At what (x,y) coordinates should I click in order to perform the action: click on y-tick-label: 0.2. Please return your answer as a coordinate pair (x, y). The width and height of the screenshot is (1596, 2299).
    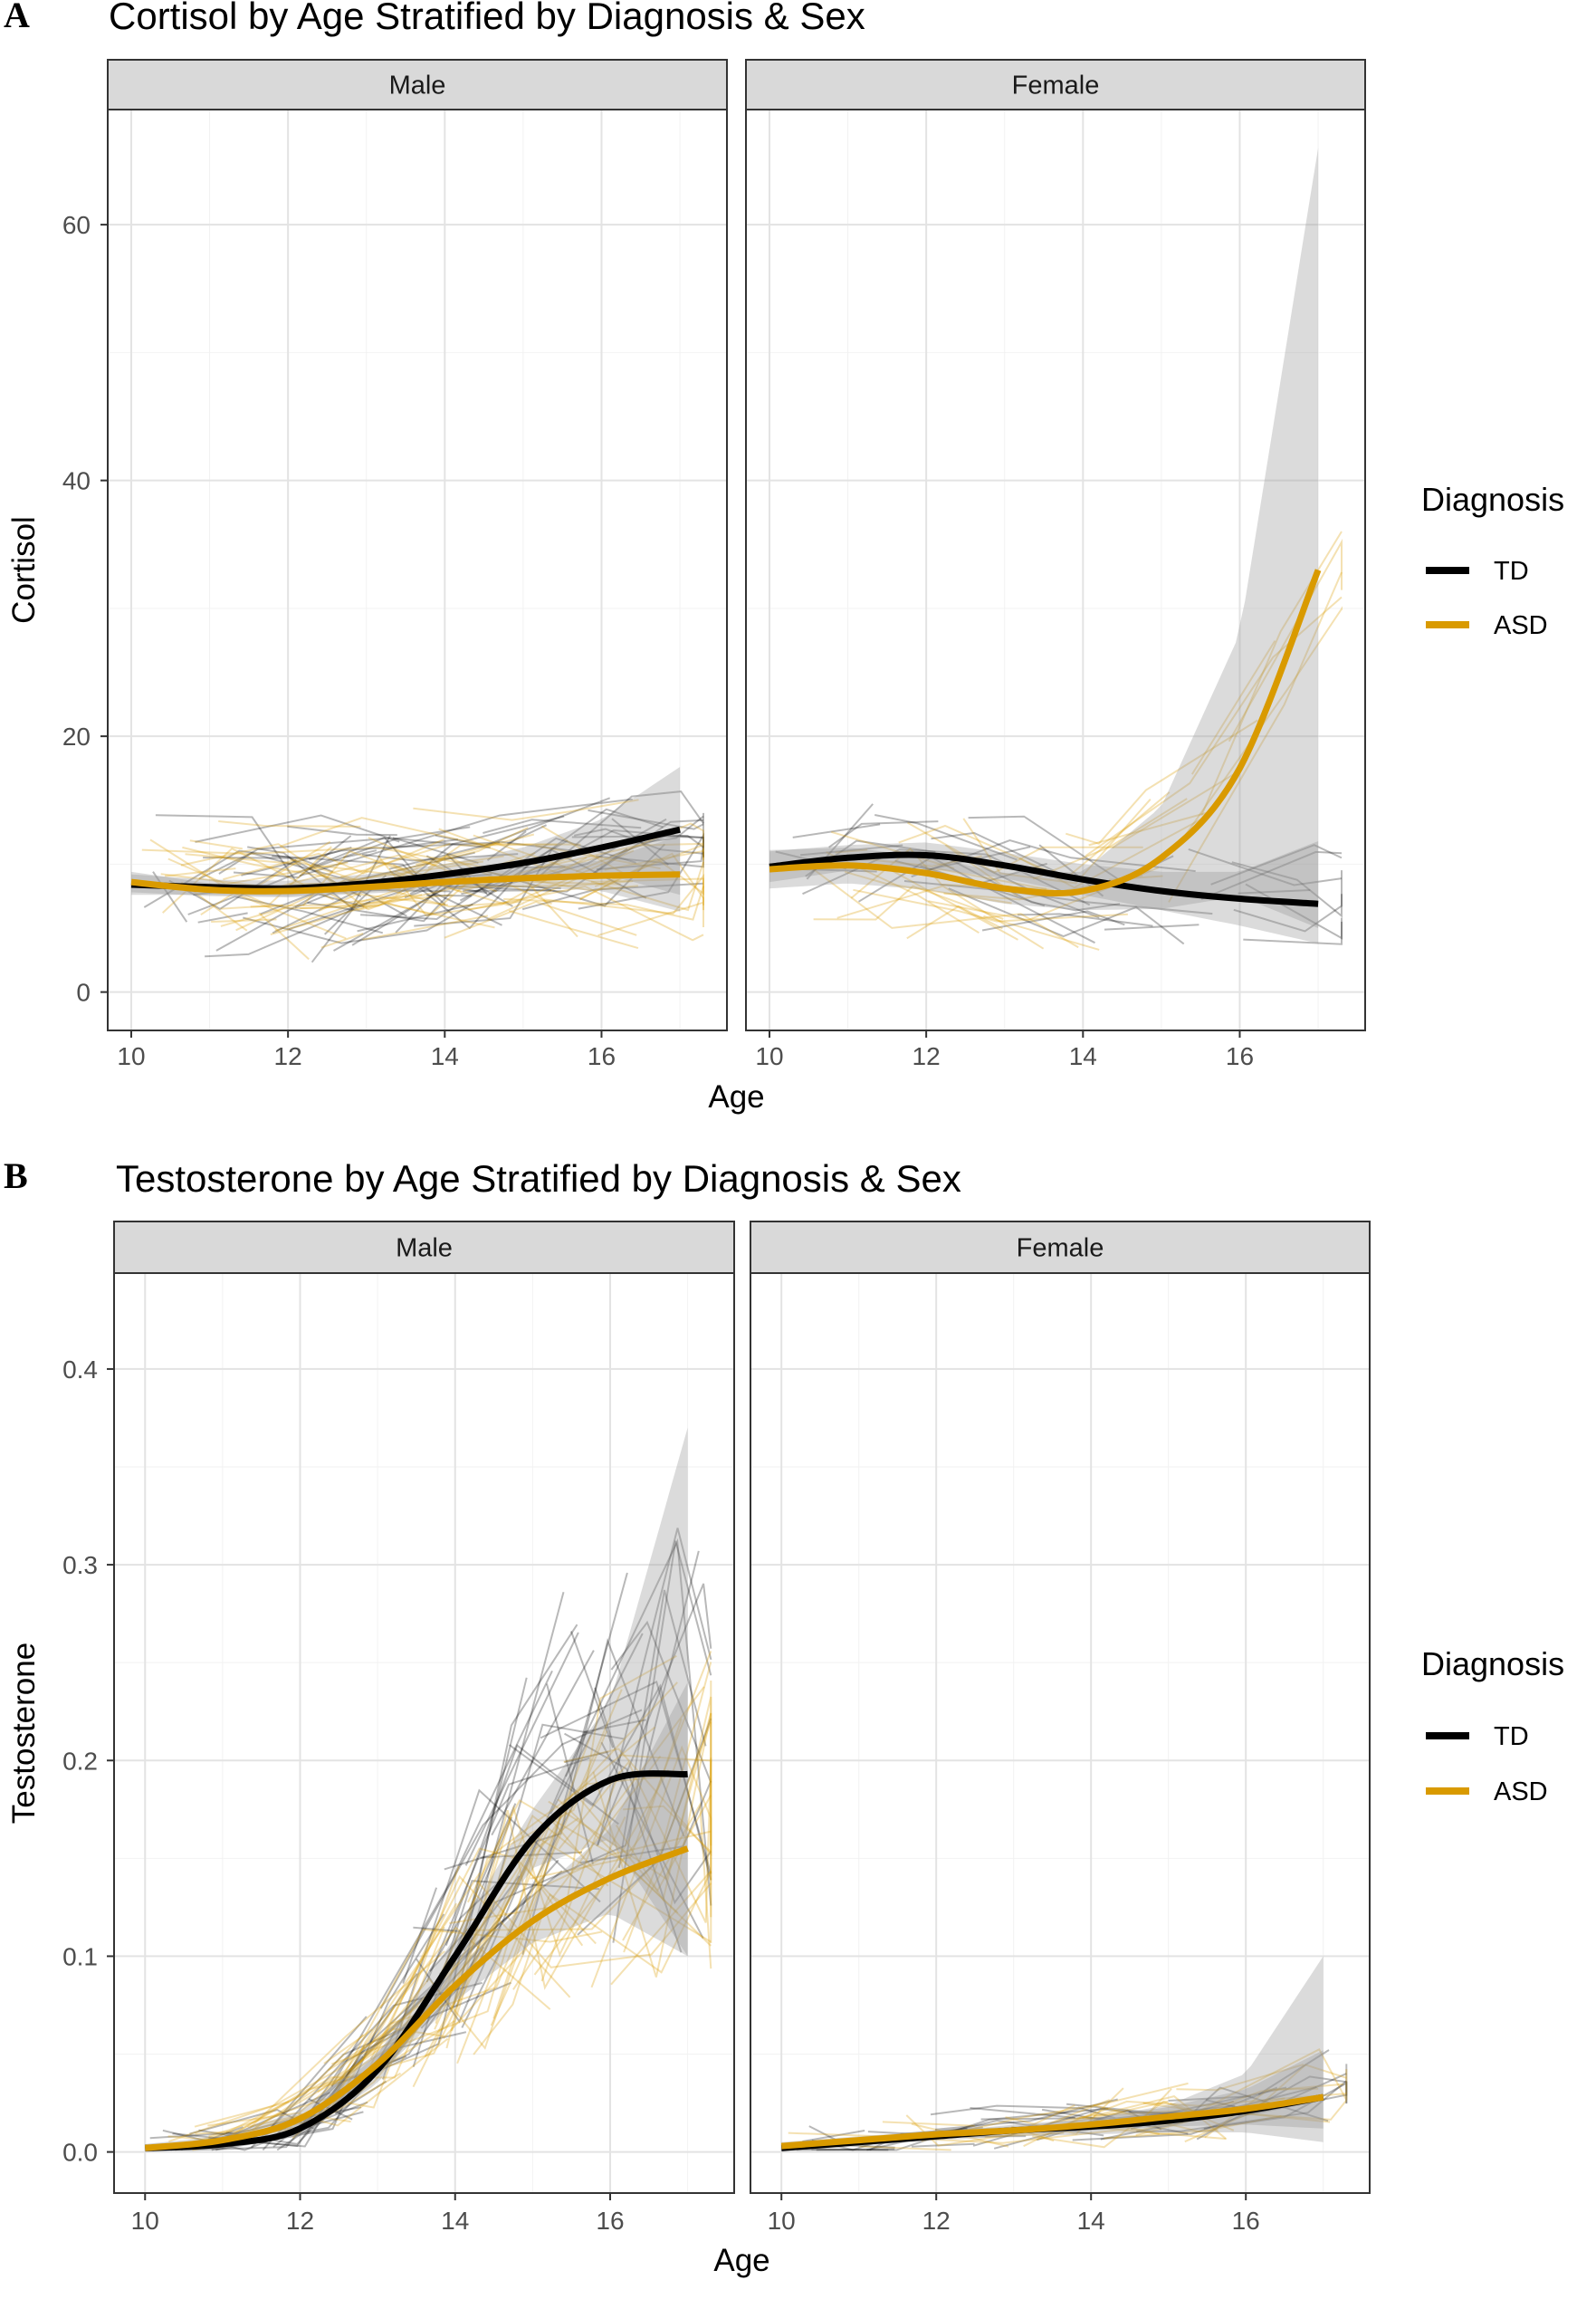
    Looking at the image, I should click on (80, 1761).